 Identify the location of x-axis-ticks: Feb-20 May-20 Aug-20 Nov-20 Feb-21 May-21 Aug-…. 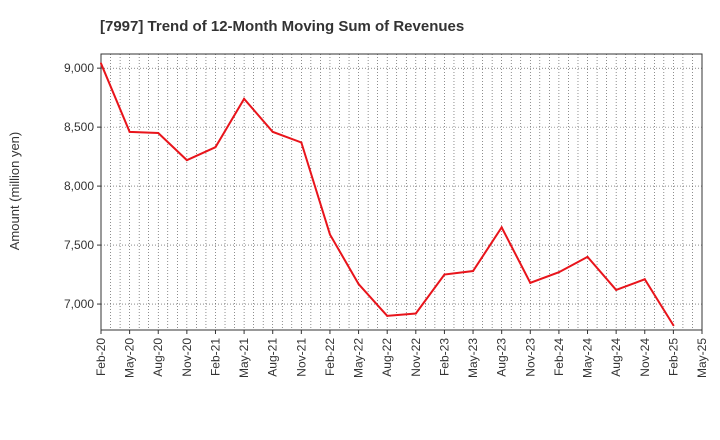
(401, 354).